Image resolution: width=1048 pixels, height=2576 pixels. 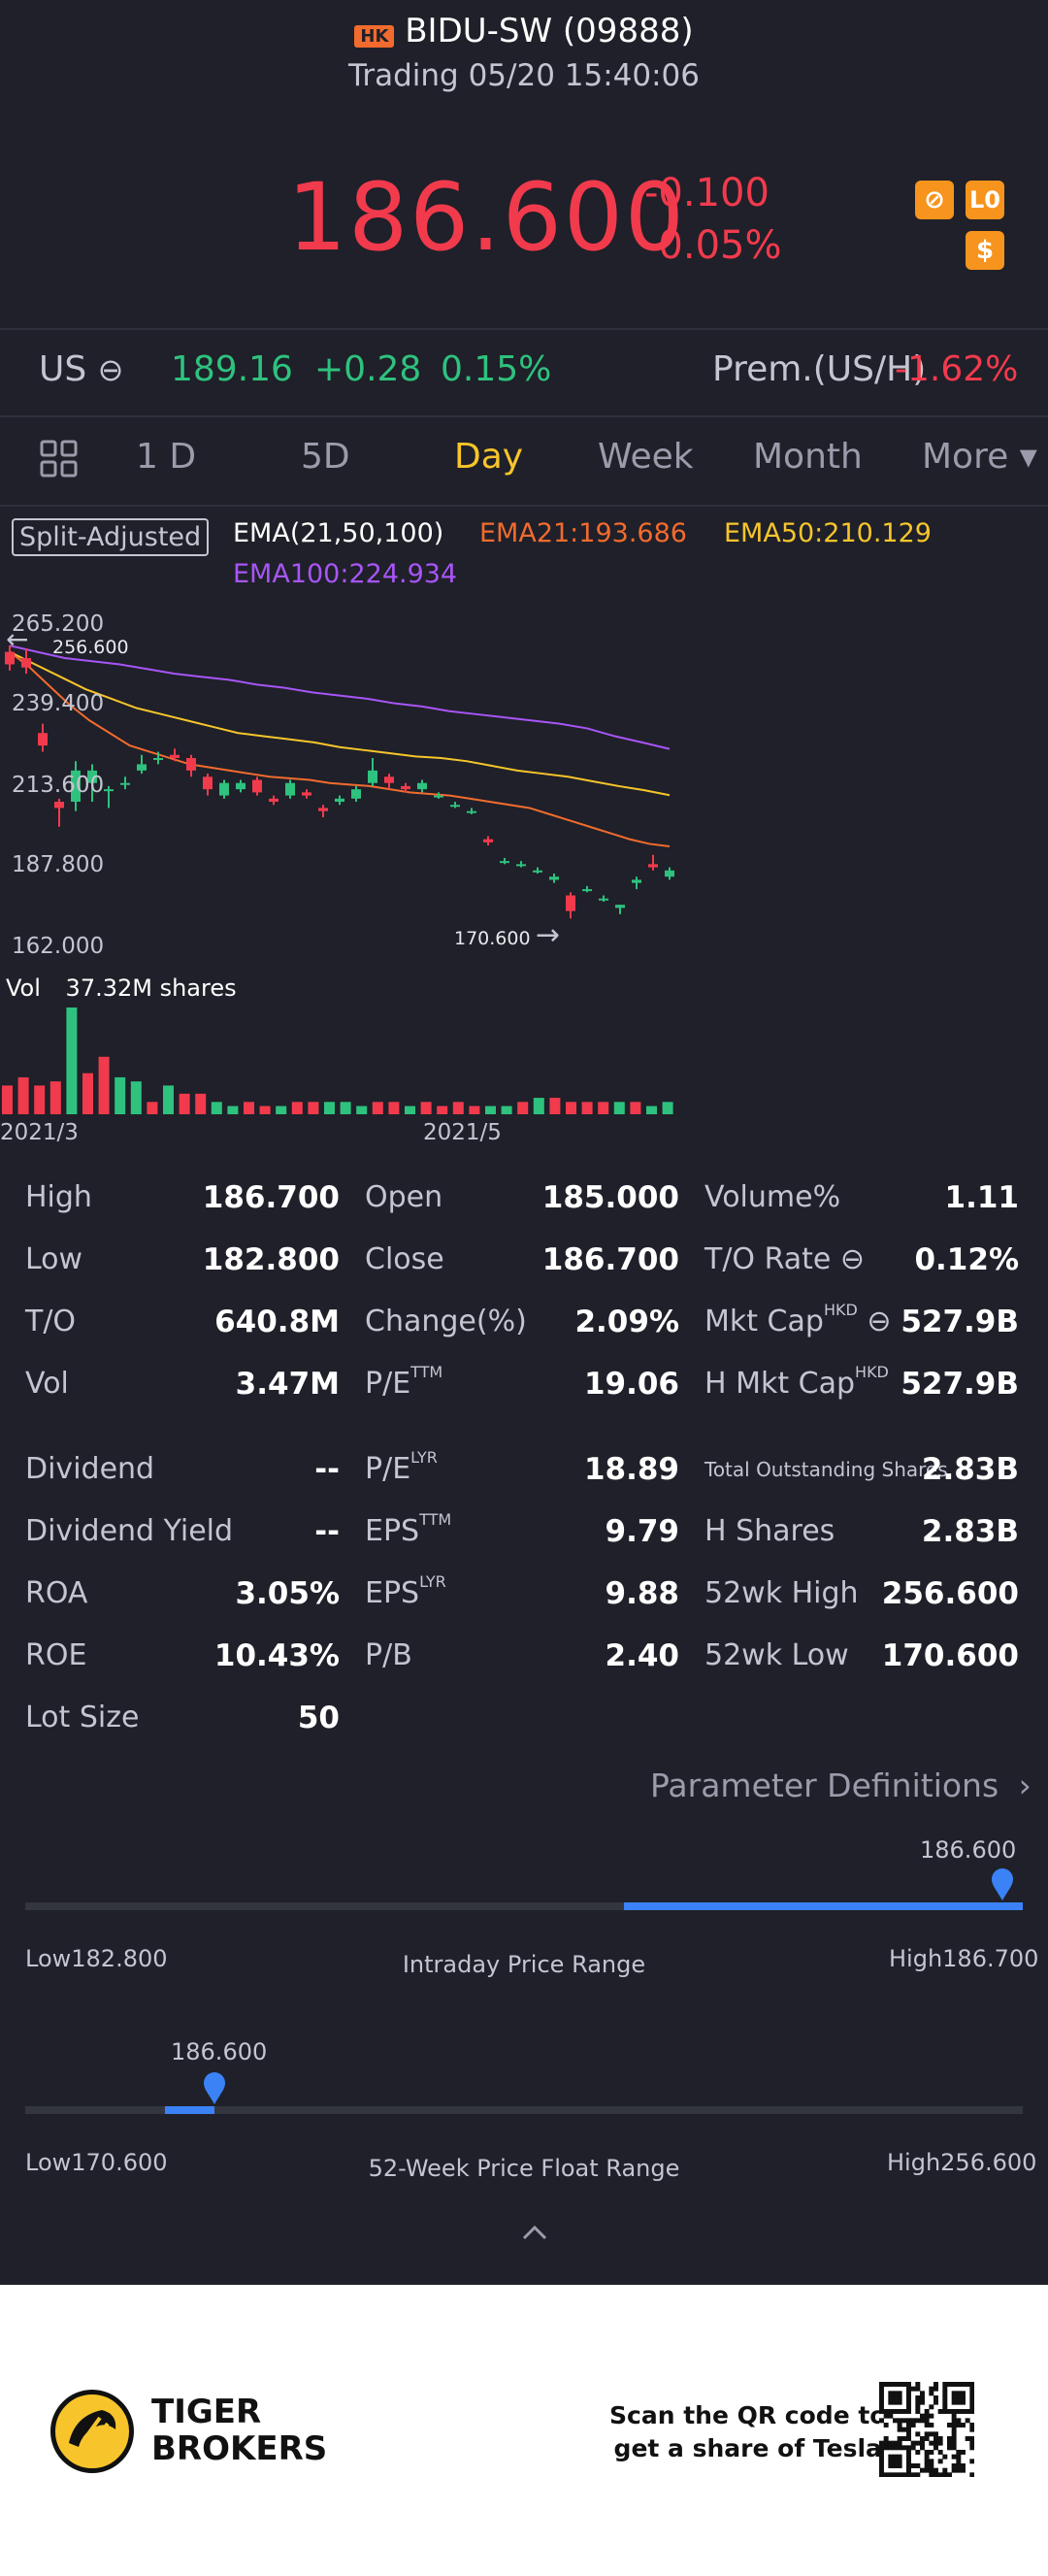 I want to click on stat-right-label: H Mkt CapHKD, so click(x=796, y=1382).